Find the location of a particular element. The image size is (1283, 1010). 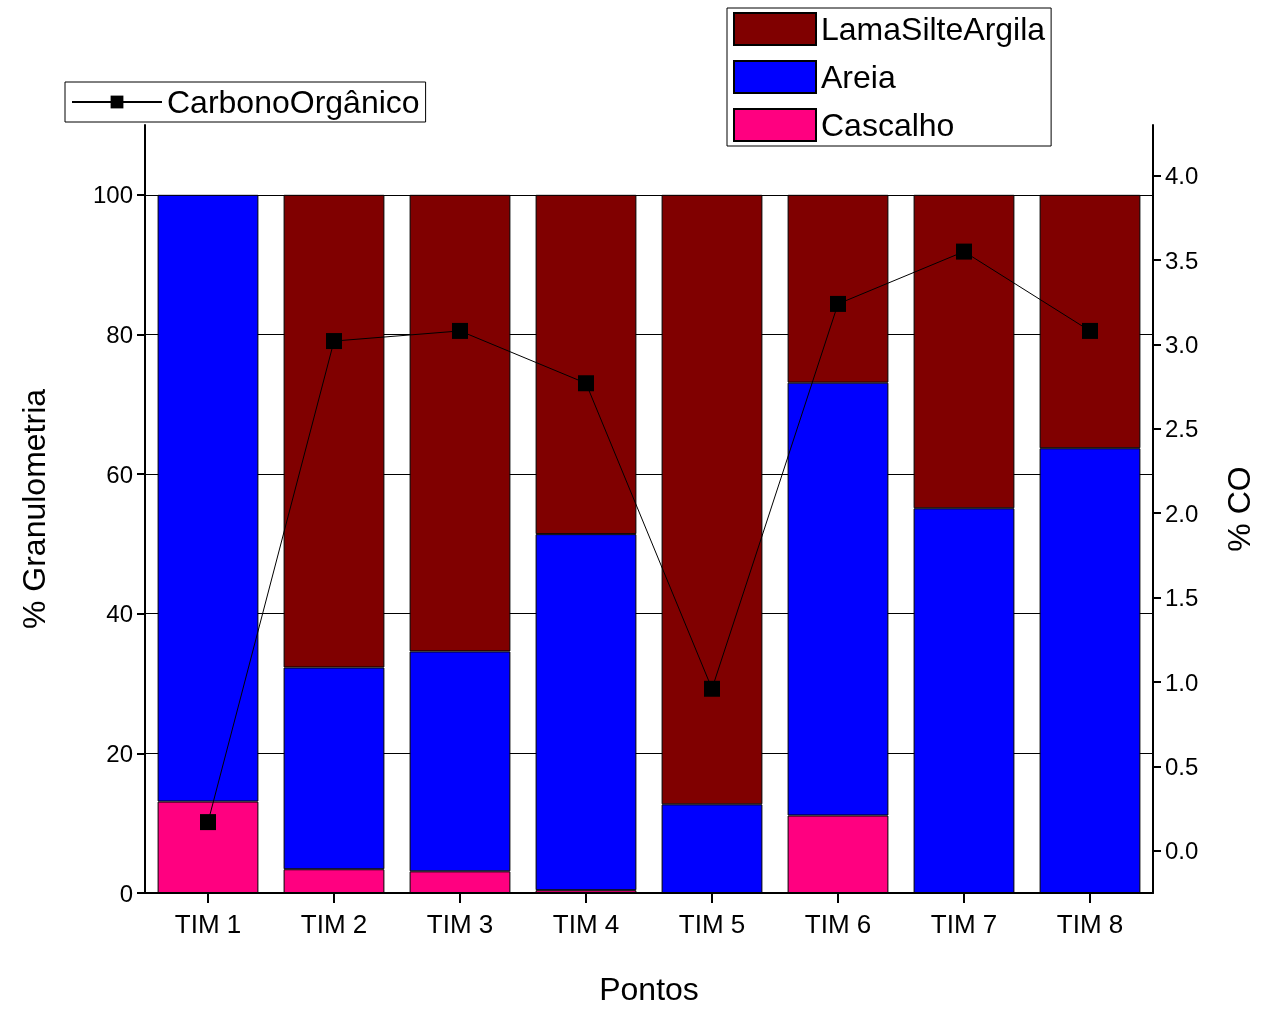

y2-tick-label: 0.5 is located at coordinates (1182, 766).